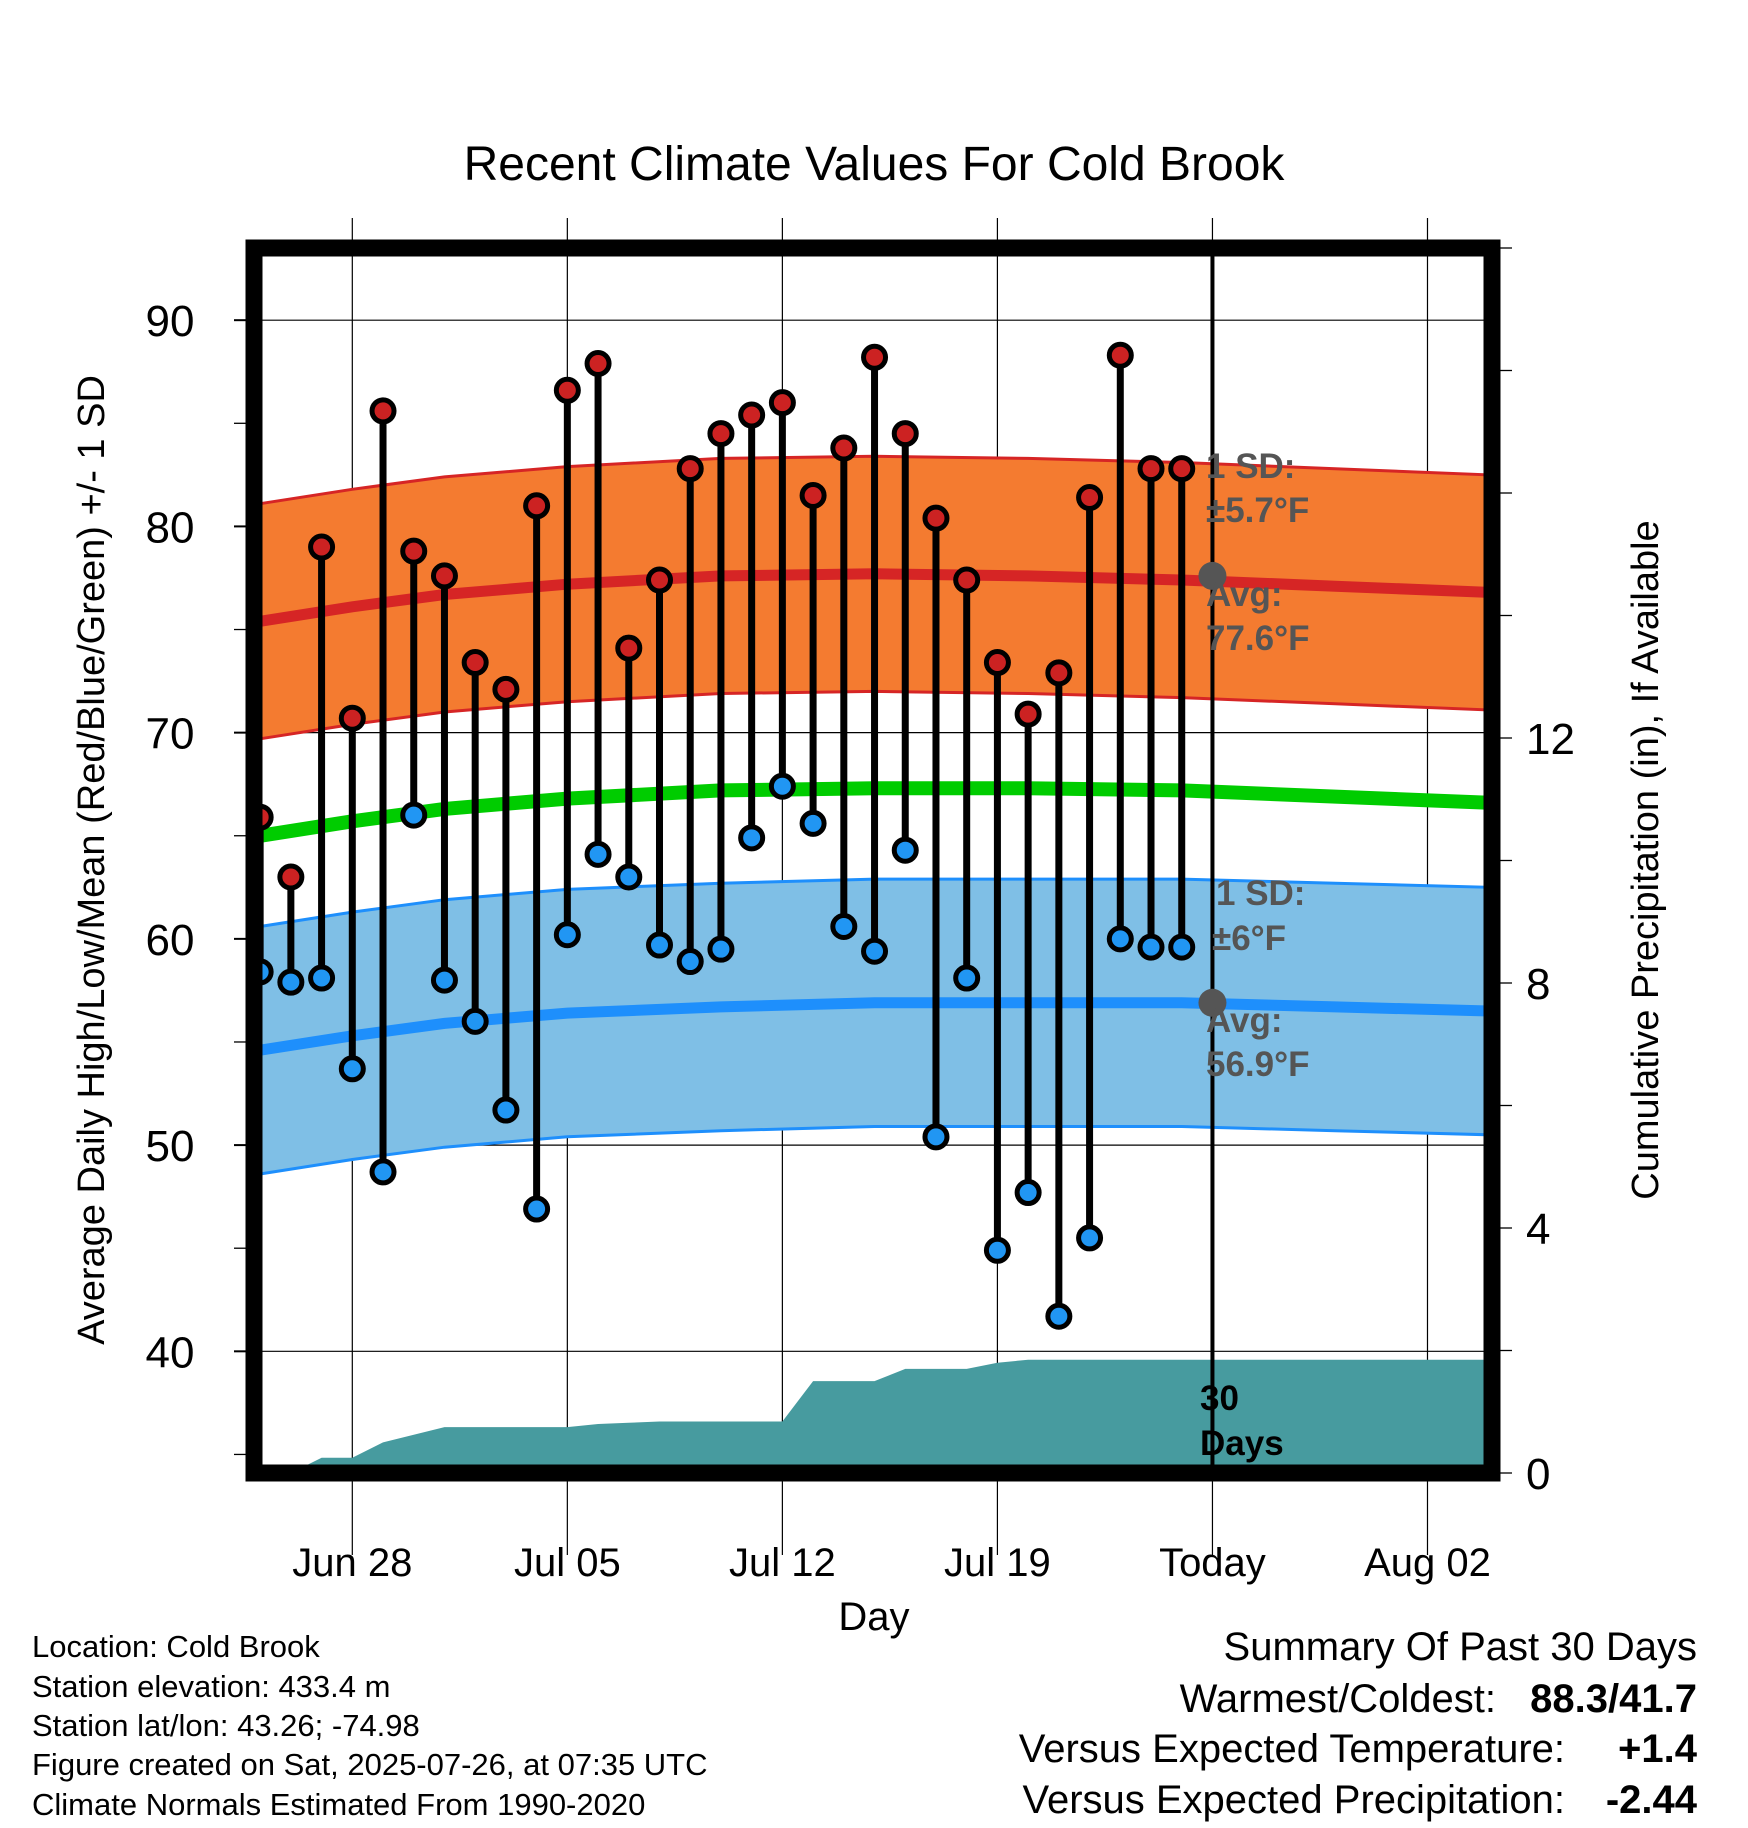 This screenshot has width=1748, height=1828. I want to click on low-avg-value: 56.9°F, so click(1258, 1064).